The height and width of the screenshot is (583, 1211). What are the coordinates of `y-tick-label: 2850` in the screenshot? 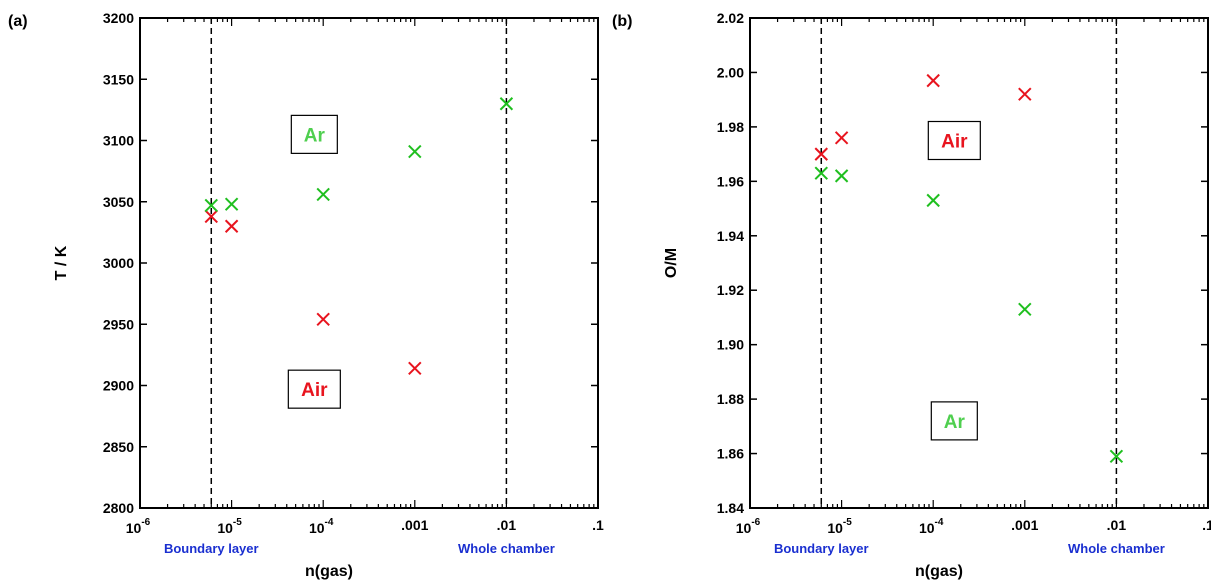 It's located at (118, 447).